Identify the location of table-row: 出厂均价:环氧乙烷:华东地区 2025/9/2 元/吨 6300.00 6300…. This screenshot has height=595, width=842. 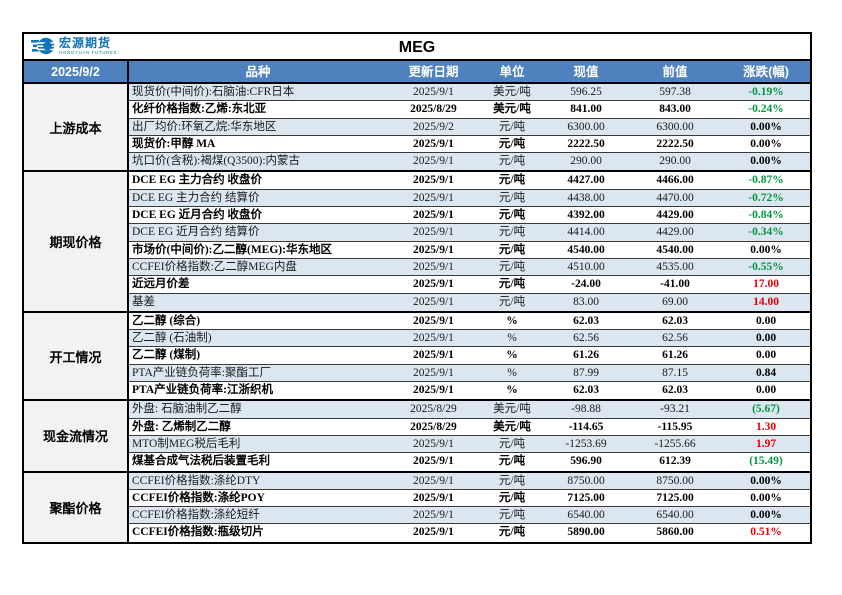
(469, 127).